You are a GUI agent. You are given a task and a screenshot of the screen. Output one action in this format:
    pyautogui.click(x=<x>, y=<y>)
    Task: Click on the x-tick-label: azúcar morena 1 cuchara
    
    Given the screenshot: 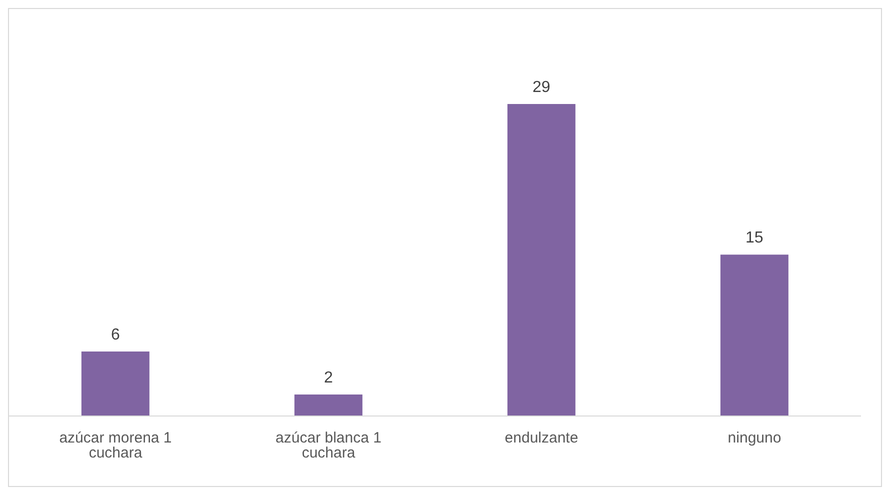 What is the action you would take?
    pyautogui.click(x=115, y=446)
    